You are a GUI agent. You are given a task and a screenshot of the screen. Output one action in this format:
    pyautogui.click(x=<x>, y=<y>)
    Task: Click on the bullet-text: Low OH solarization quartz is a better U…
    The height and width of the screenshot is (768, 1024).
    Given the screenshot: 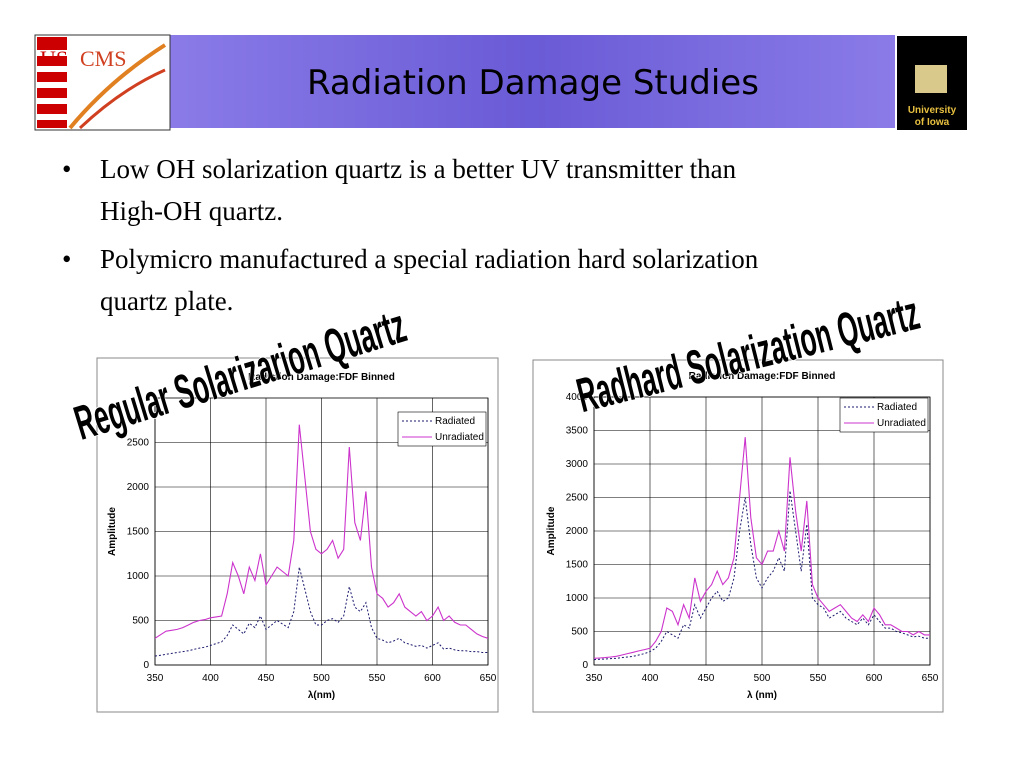 What is the action you would take?
    pyautogui.click(x=418, y=169)
    